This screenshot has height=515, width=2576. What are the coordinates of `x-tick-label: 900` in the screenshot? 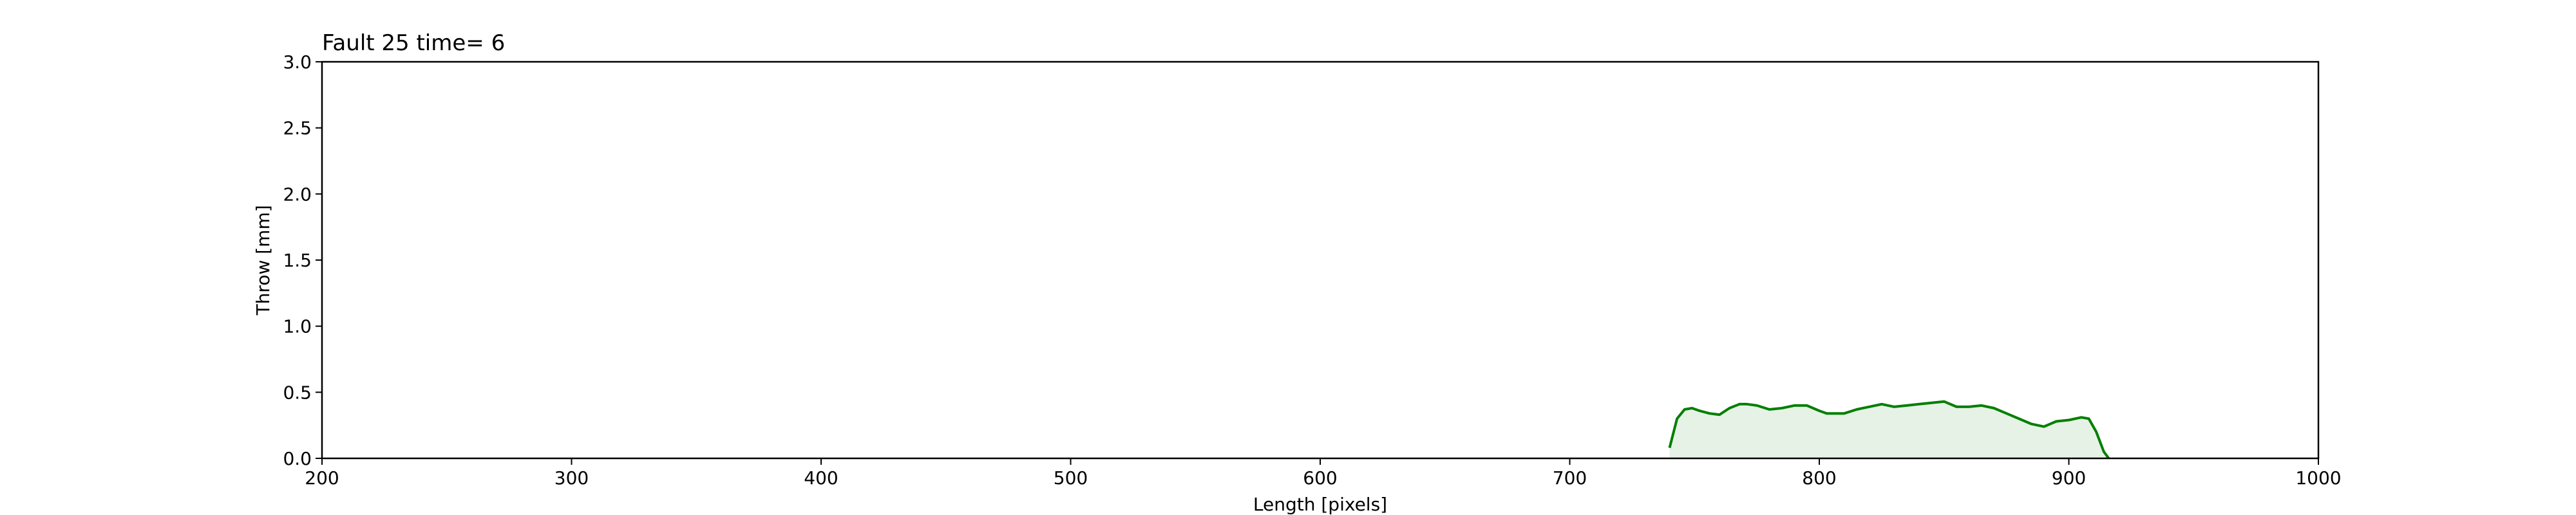 It's located at (2069, 478).